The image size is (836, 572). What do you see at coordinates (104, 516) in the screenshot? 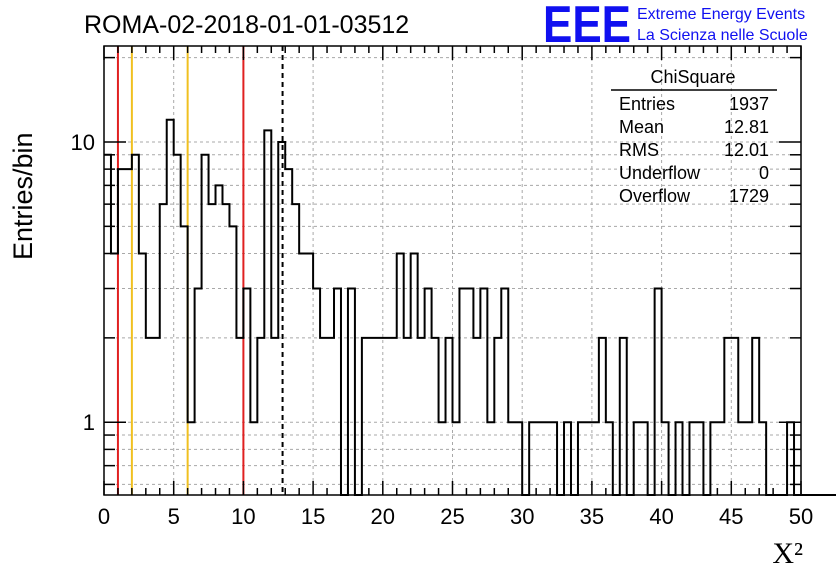
I see `x-tick-label: 0` at bounding box center [104, 516].